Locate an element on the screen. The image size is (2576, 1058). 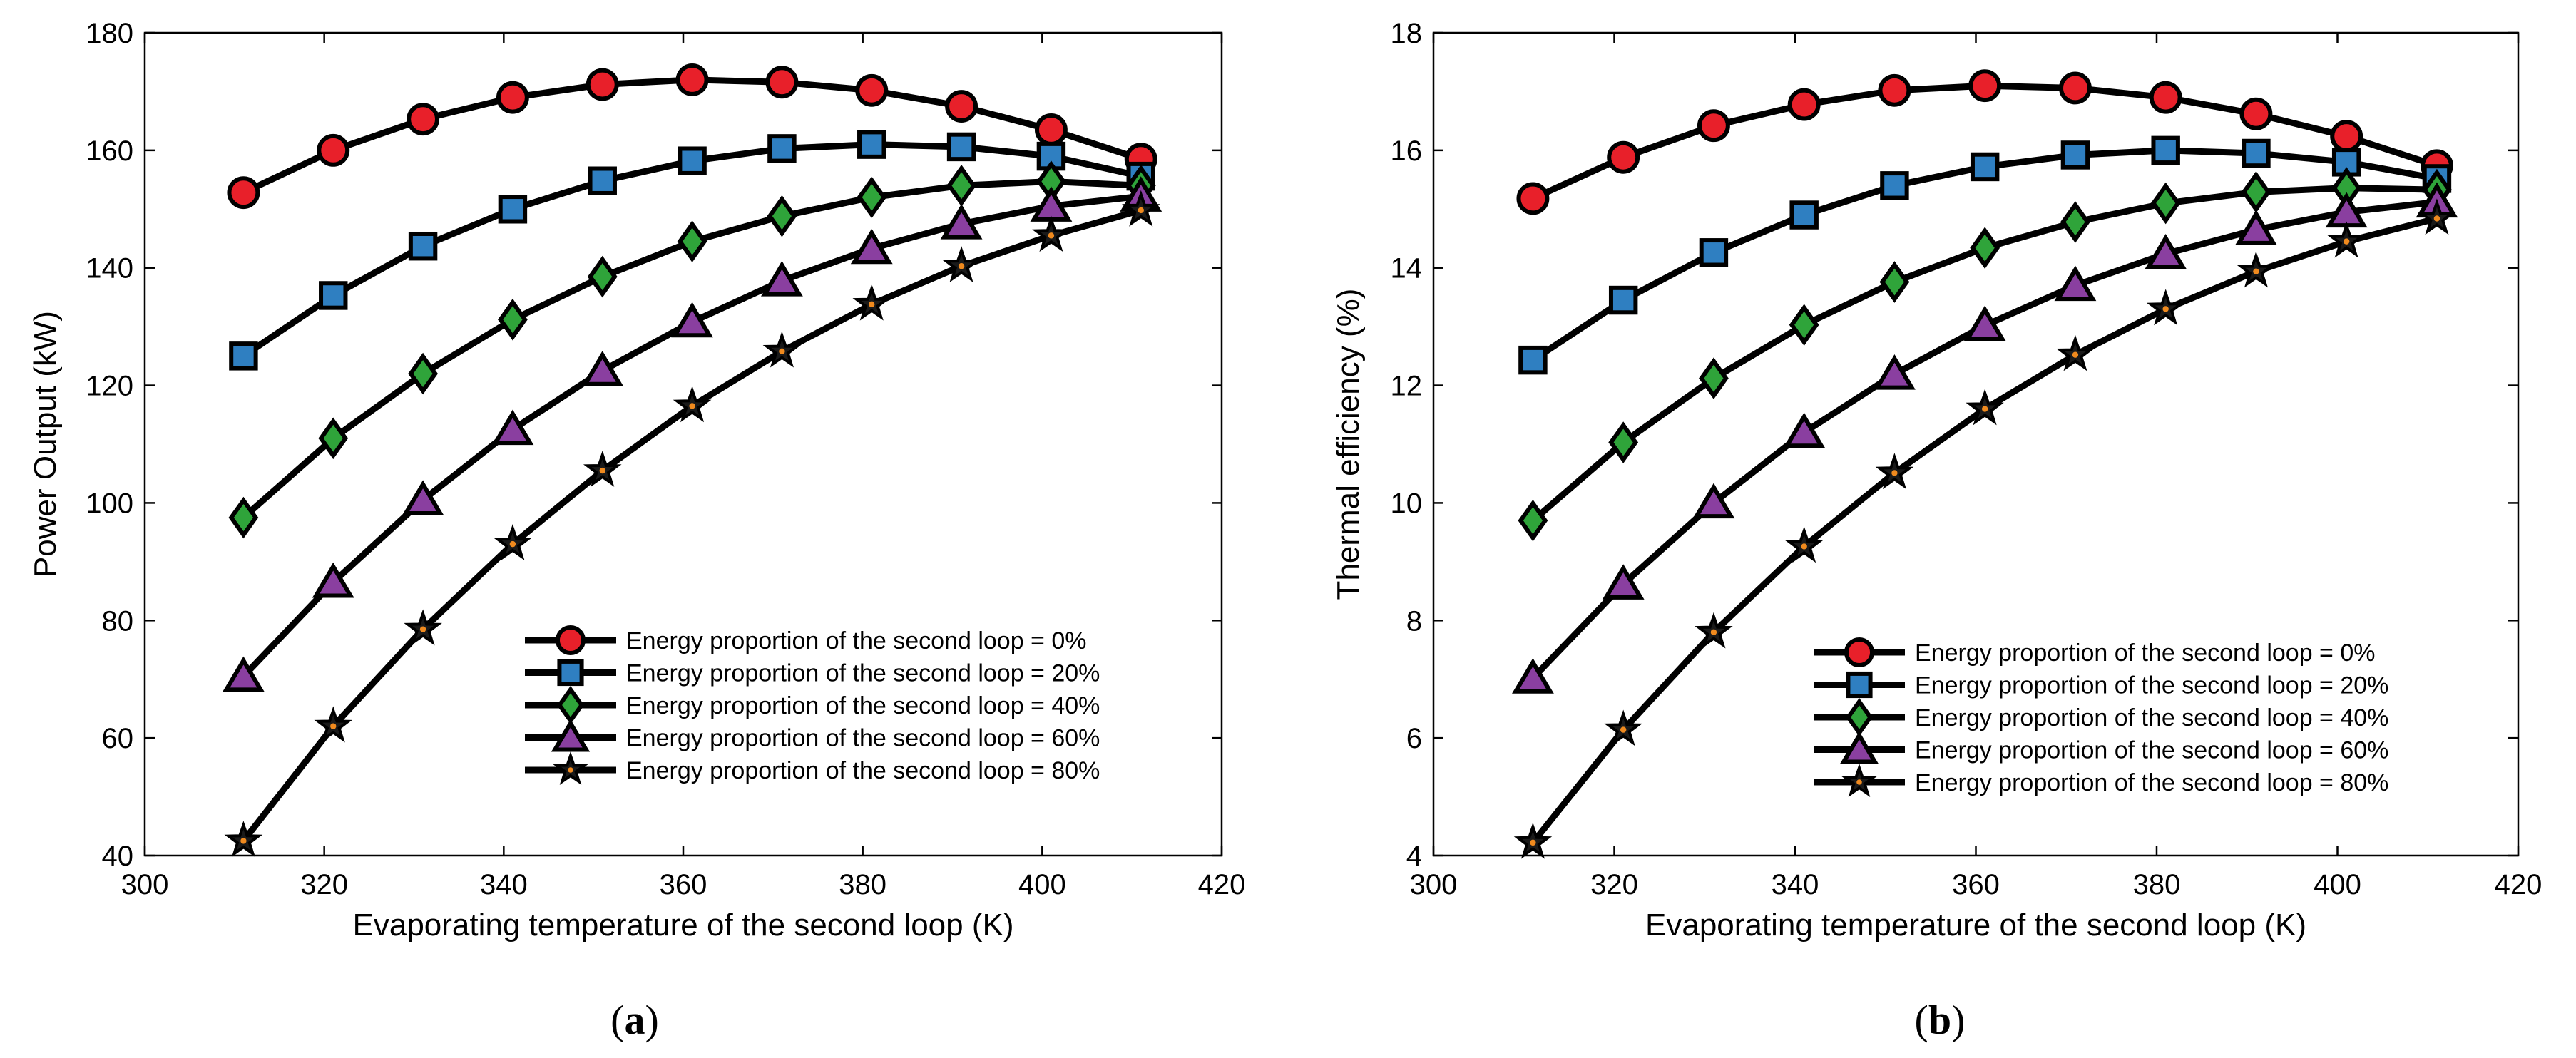
y-tick-label: 16 is located at coordinates (1407, 151).